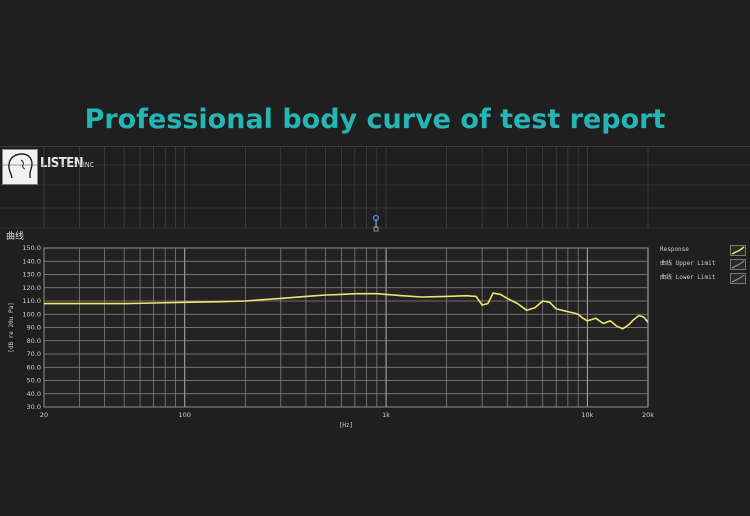 The height and width of the screenshot is (516, 750). Describe the element at coordinates (34, 407) in the screenshot. I see `y-tick-label: 30.0` at that location.